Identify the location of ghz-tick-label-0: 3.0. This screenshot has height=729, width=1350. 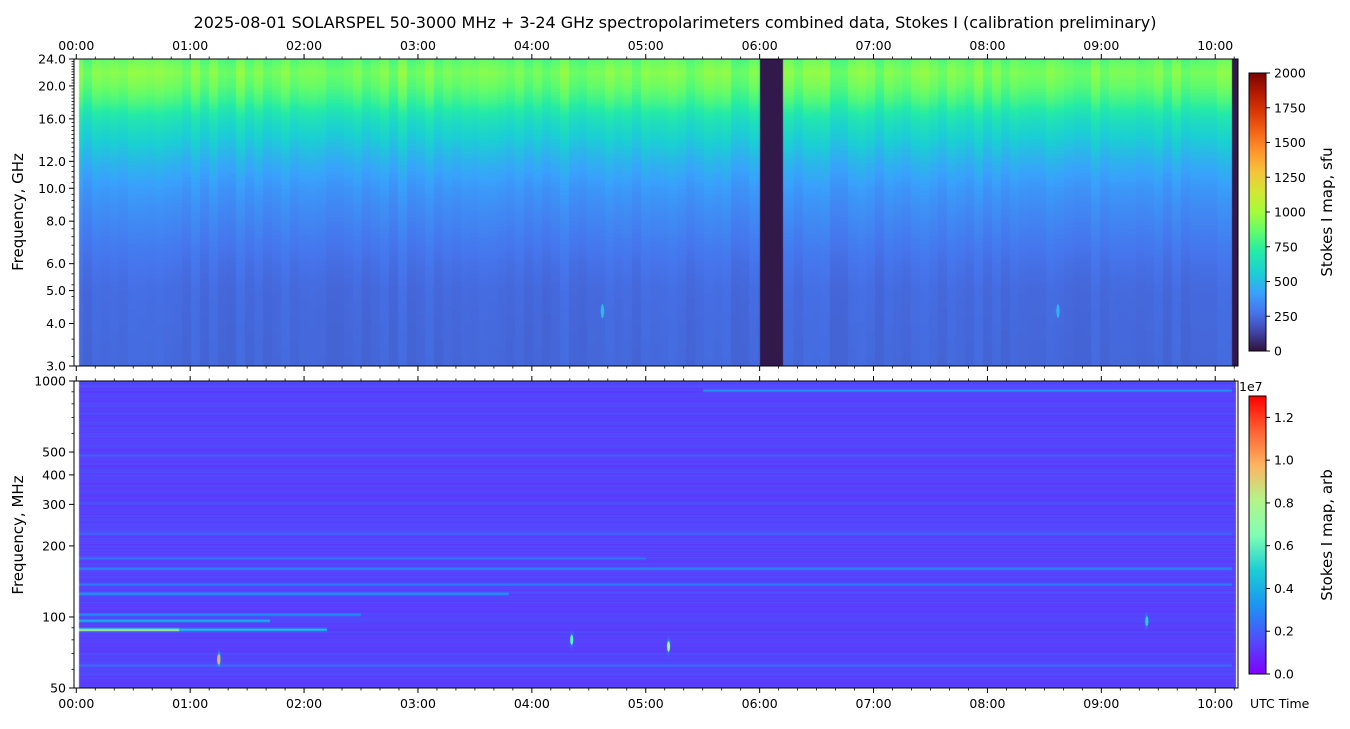
(56, 366).